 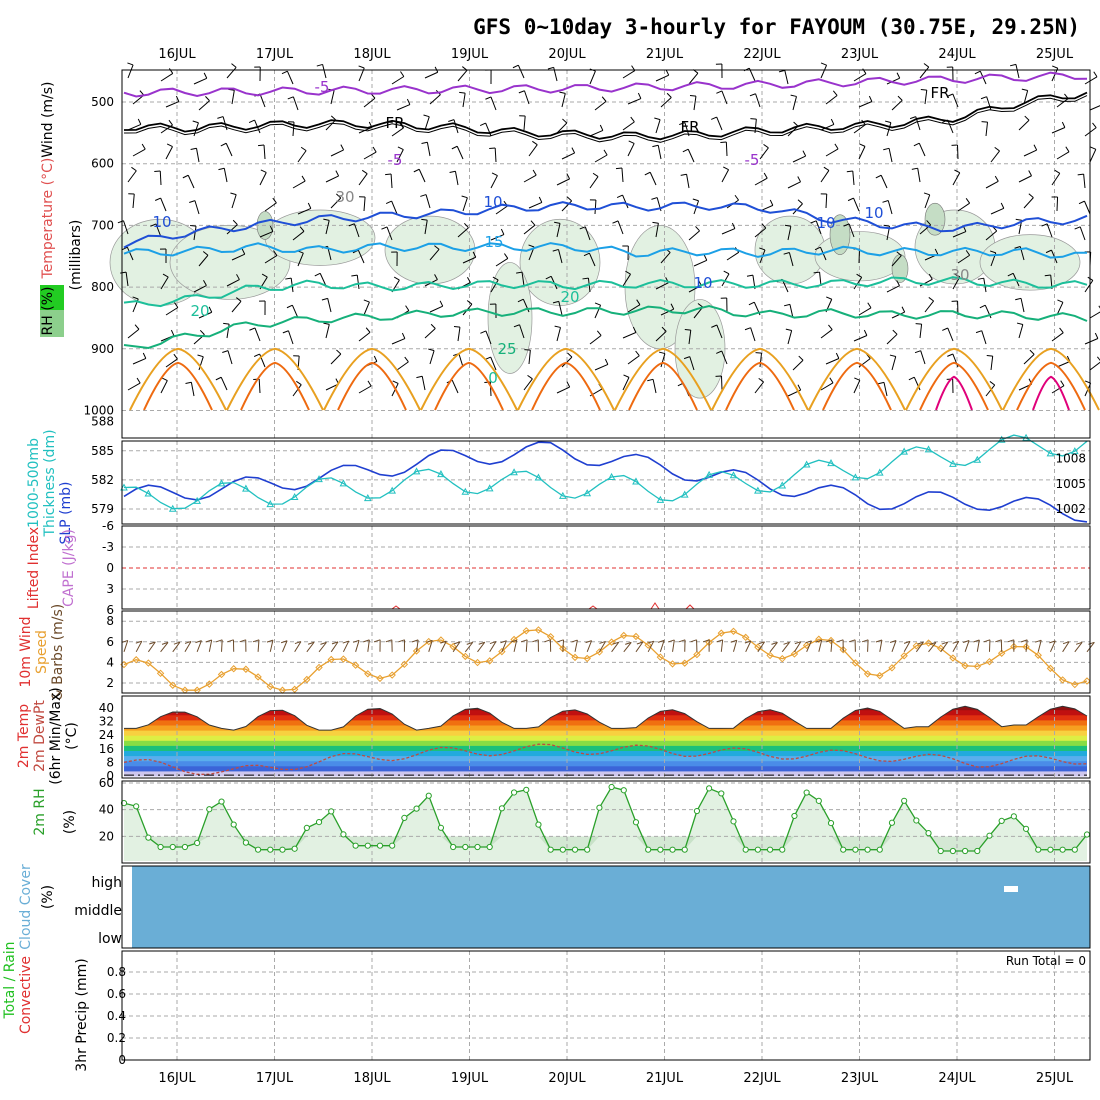 I want to click on wind-ylabel-1: 10m Wind, so click(x=26, y=651).